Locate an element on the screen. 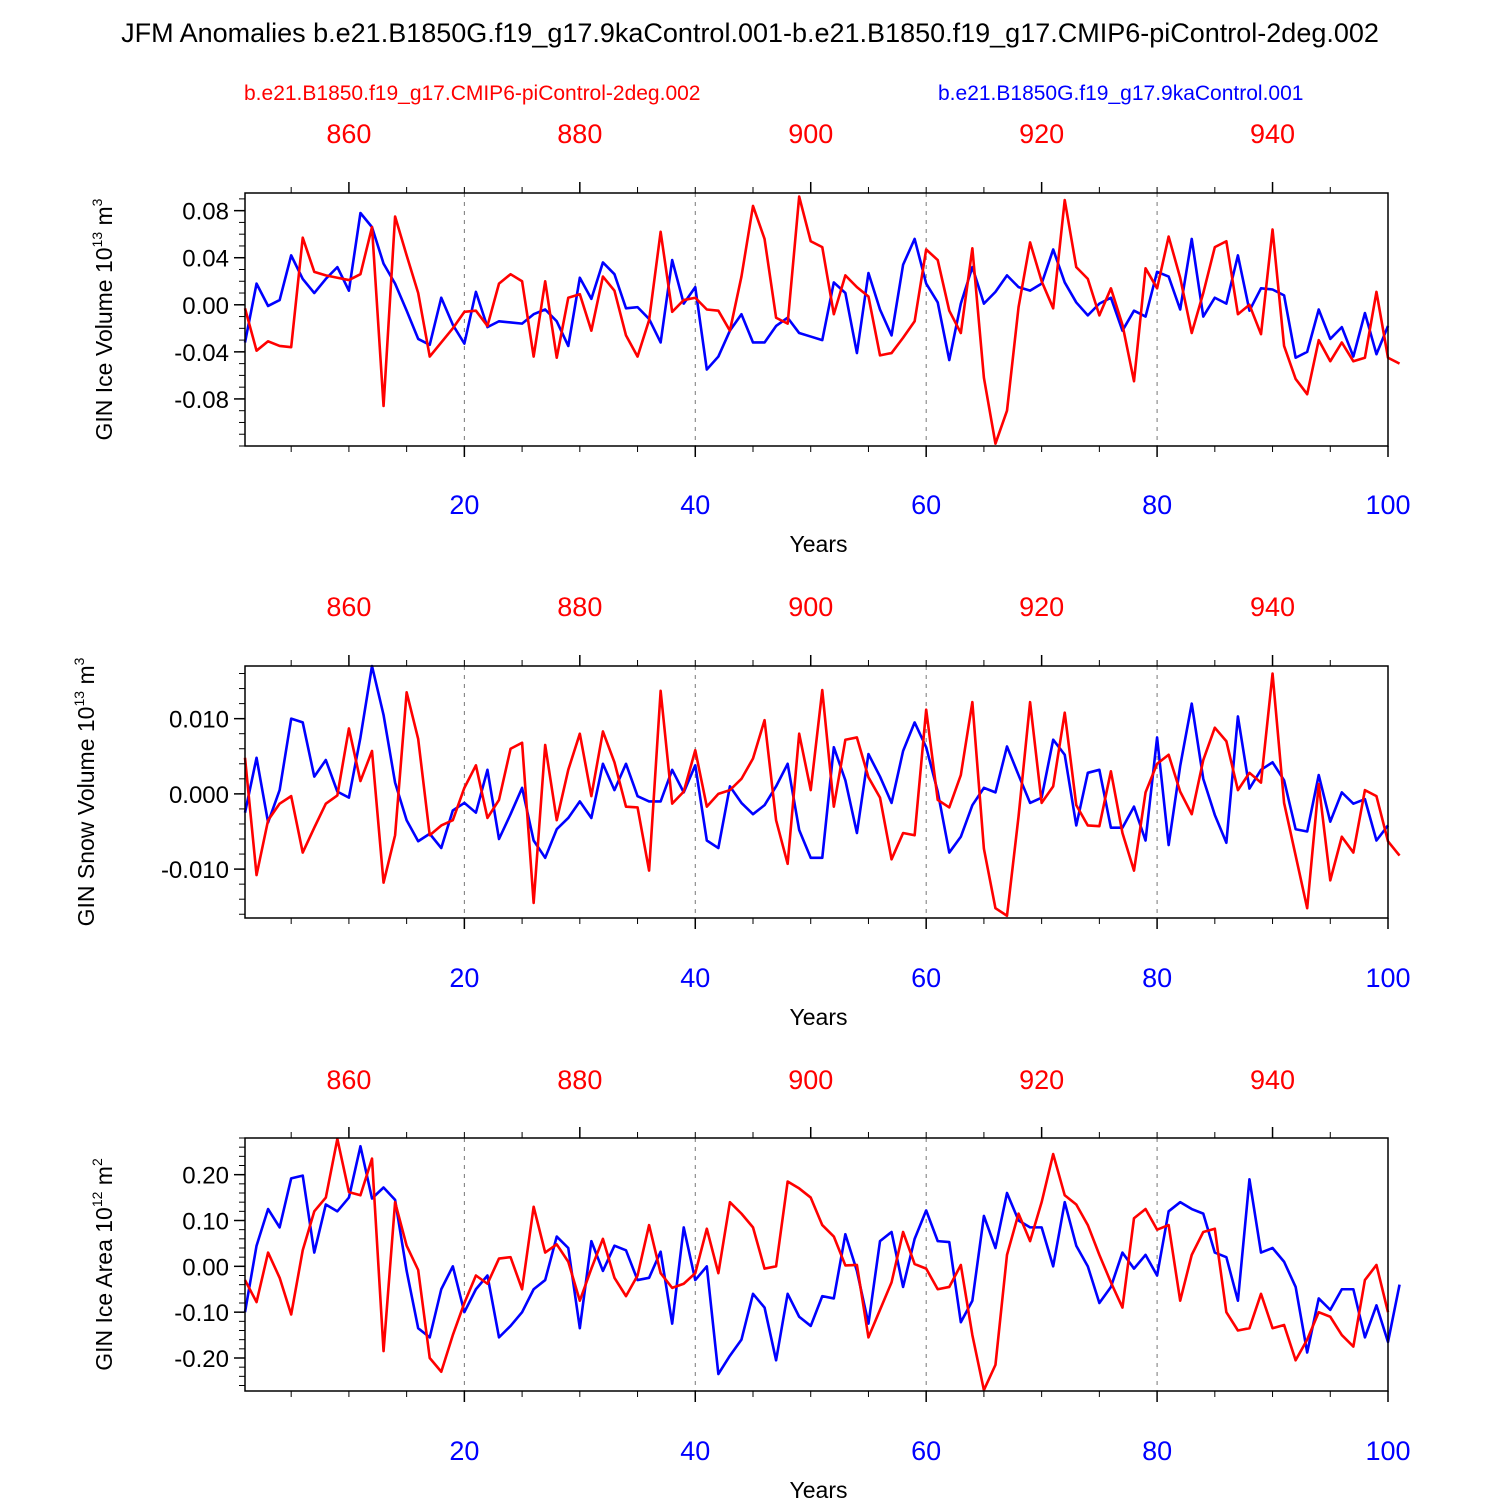 The image size is (1500, 1500). y-tick-label: -0.04 is located at coordinates (201, 353).